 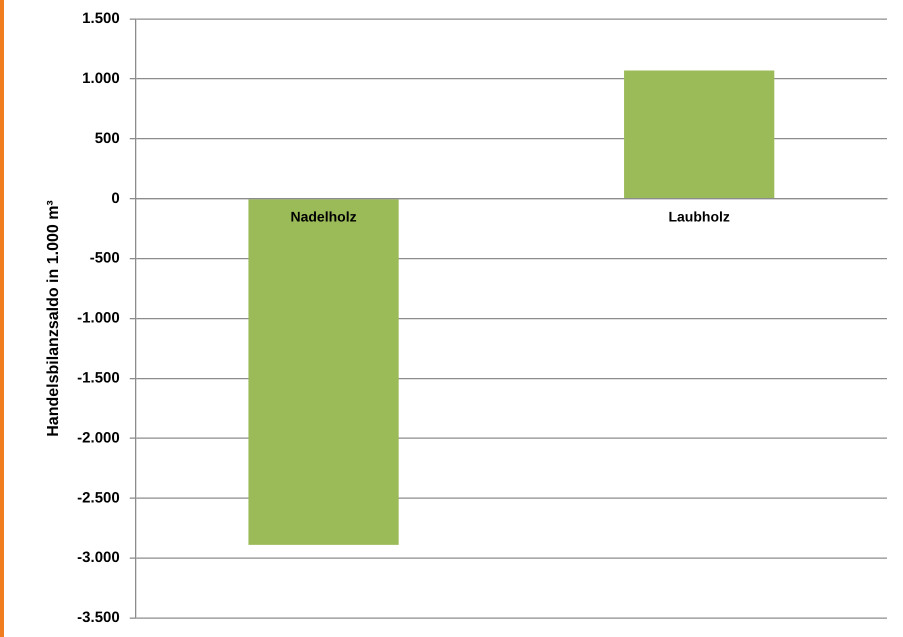 I want to click on y-tick-label: -2.500, so click(x=98, y=497).